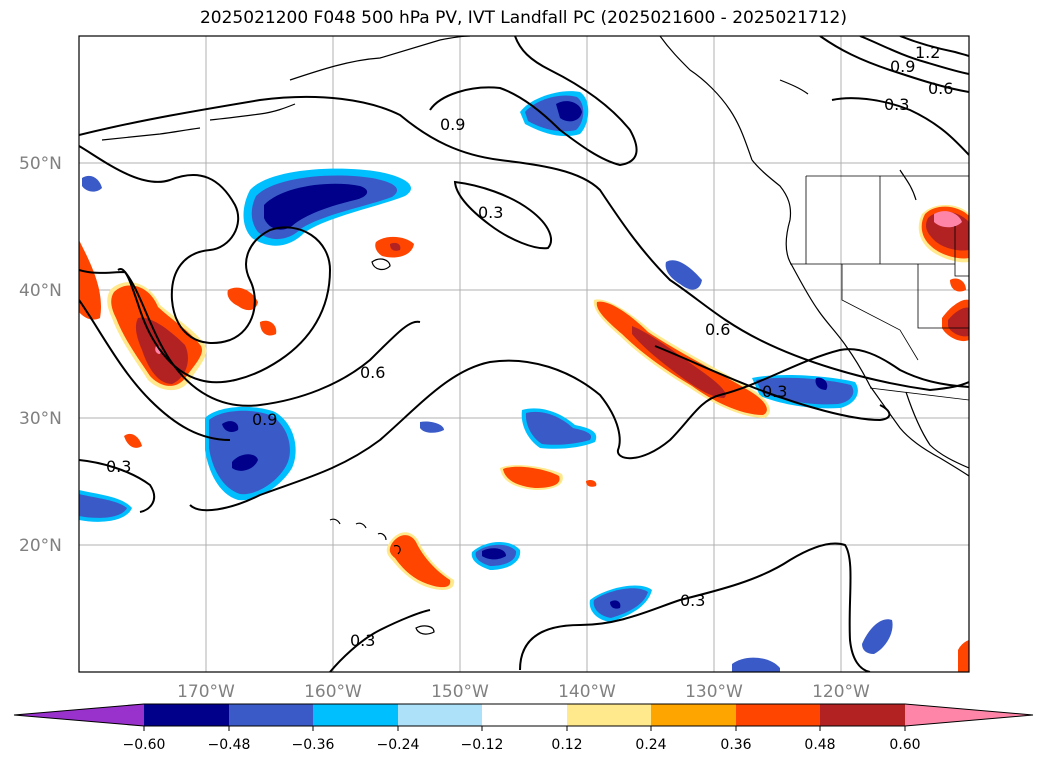 This screenshot has width=1047, height=765. Describe the element at coordinates (40, 291) in the screenshot. I see `lat-label-40n: 40°N` at that location.